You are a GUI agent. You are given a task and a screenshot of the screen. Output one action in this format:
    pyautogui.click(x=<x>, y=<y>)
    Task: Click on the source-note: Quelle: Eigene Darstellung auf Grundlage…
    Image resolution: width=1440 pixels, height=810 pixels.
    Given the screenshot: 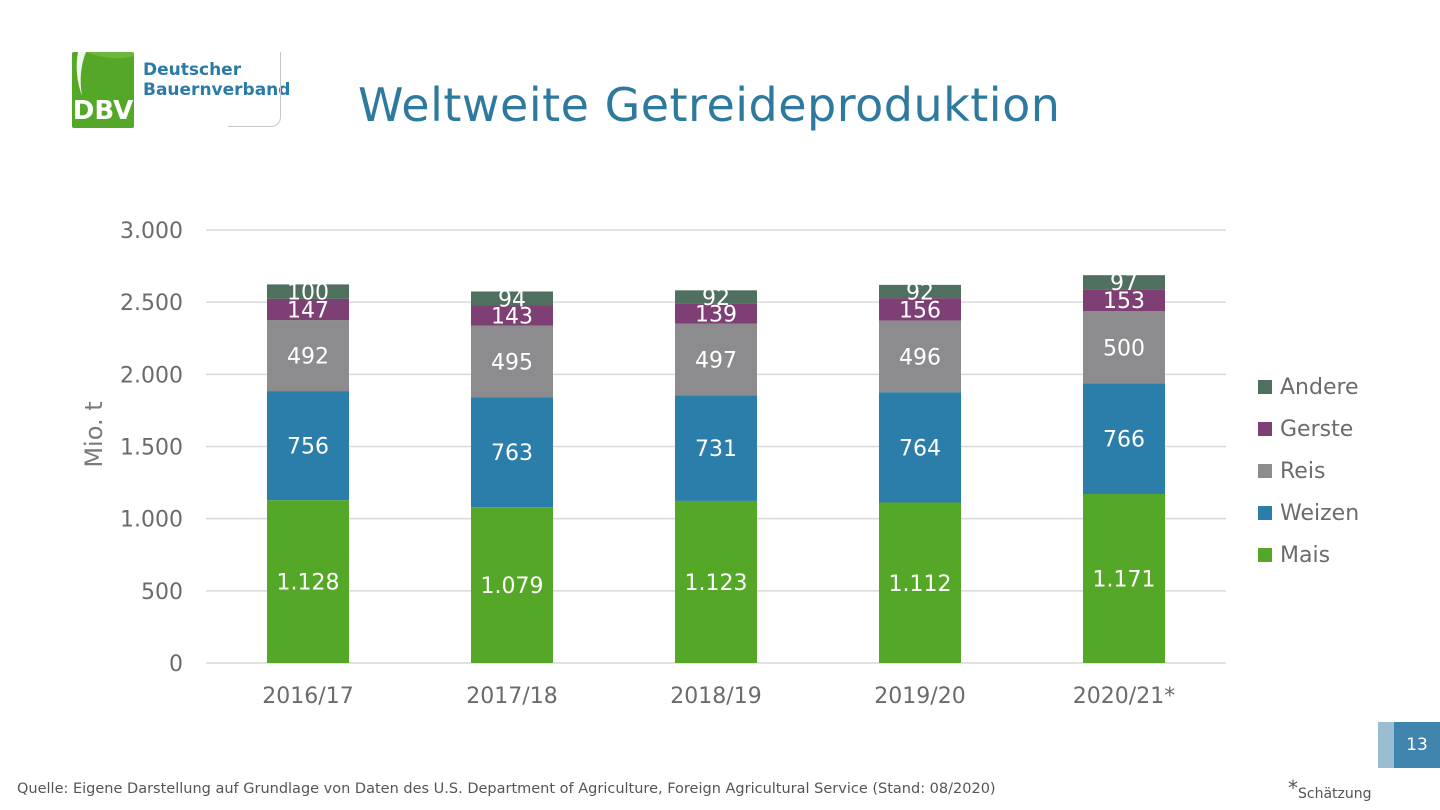 What is the action you would take?
    pyautogui.click(x=506, y=789)
    